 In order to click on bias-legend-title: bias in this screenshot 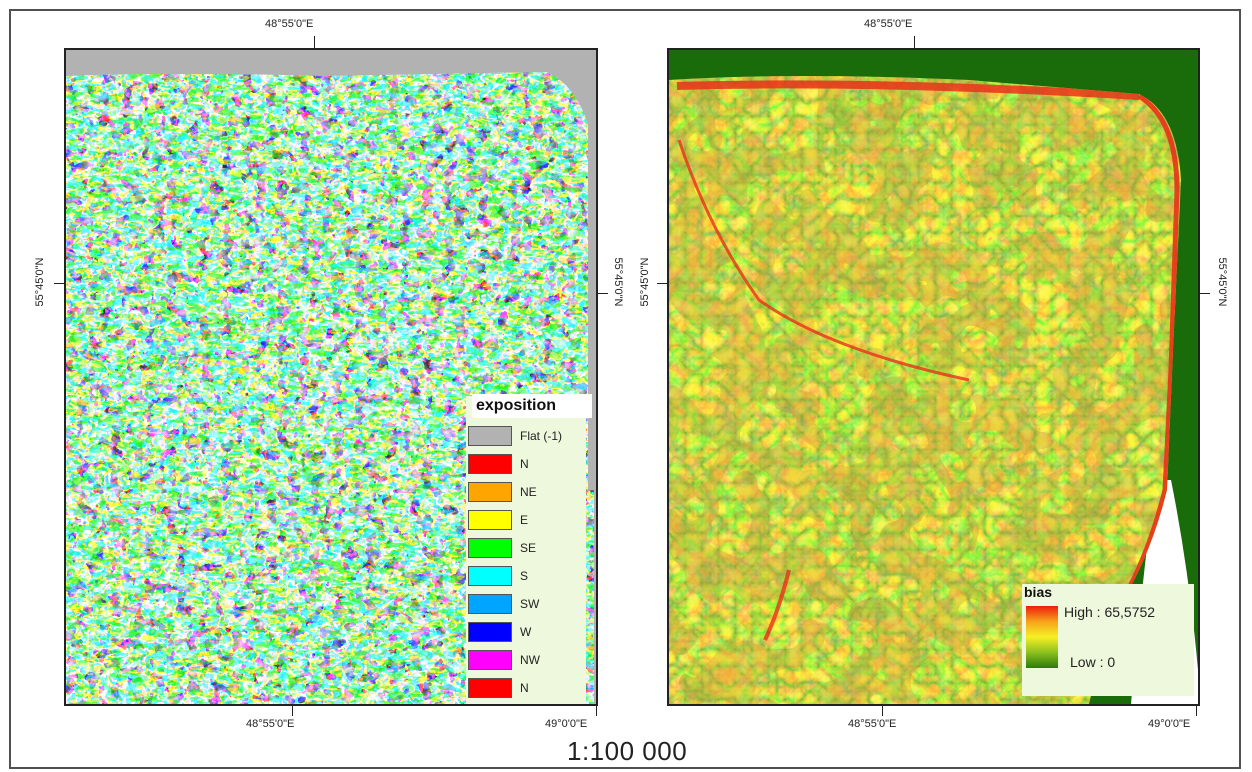, I will do `click(1038, 592)`.